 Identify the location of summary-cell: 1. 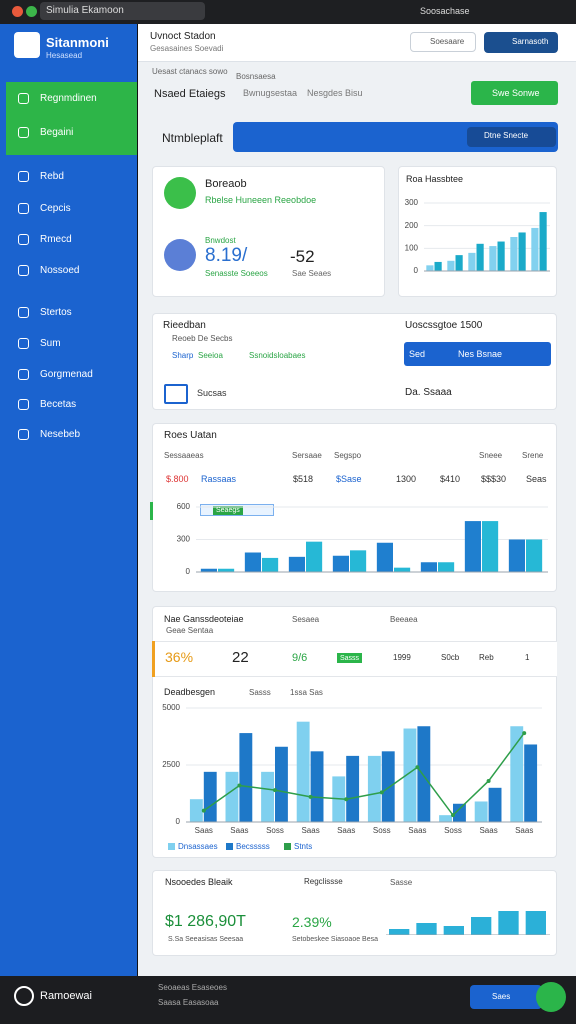
(527, 657).